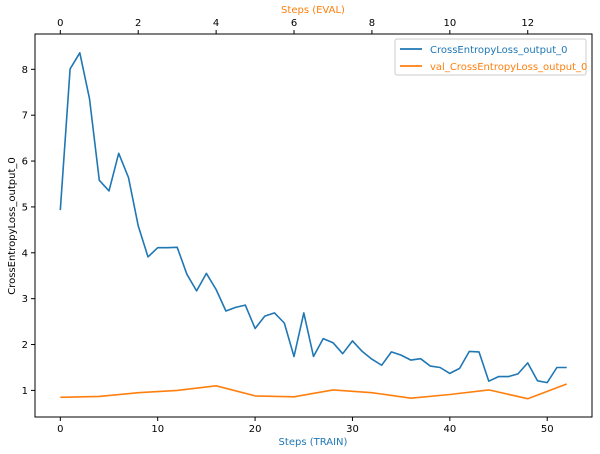 This screenshot has width=600, height=454. What do you see at coordinates (25, 207) in the screenshot?
I see `y-tick-label: 5` at bounding box center [25, 207].